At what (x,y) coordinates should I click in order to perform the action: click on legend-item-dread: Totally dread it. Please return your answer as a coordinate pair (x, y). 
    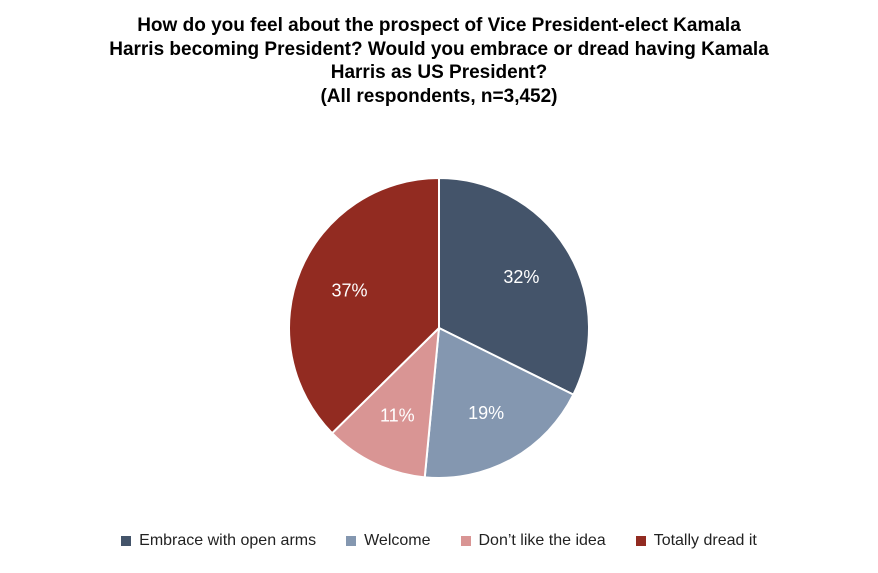
    Looking at the image, I should click on (696, 541).